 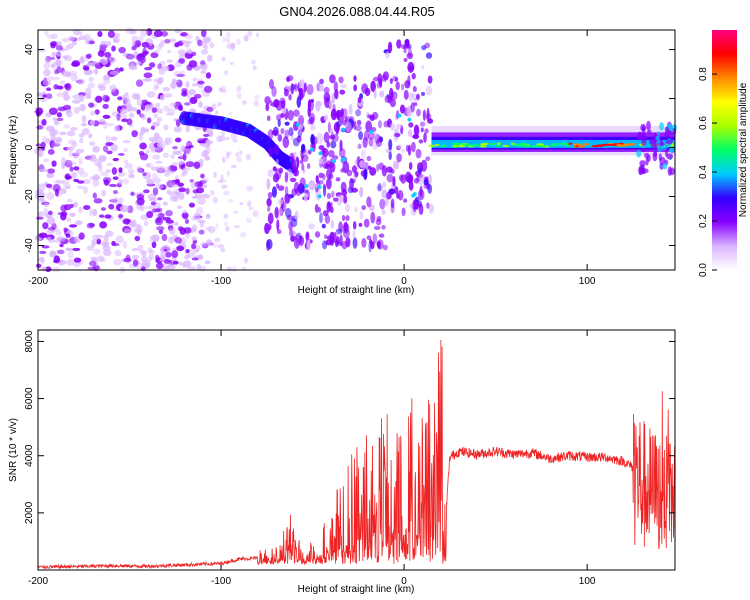 I want to click on x-tick-label: 100, so click(x=587, y=281).